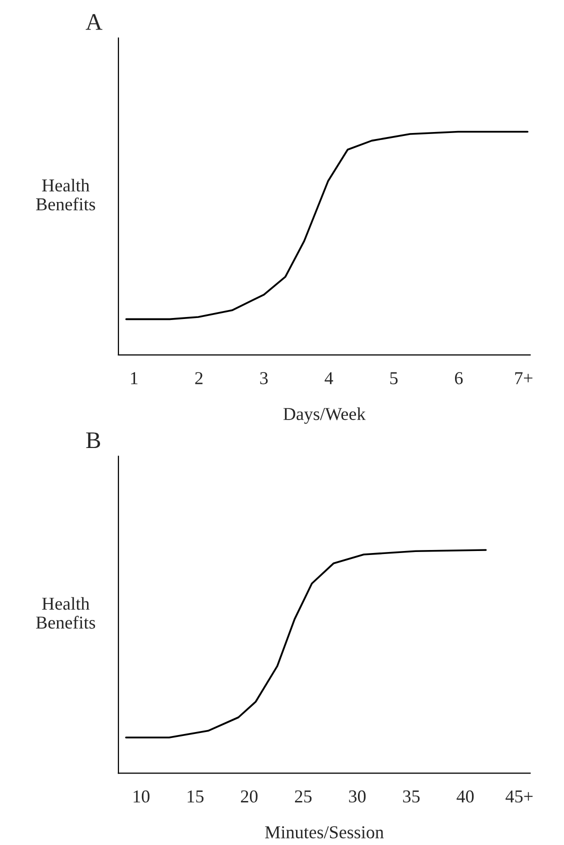  I want to click on x-tick-label: 3, so click(264, 378).